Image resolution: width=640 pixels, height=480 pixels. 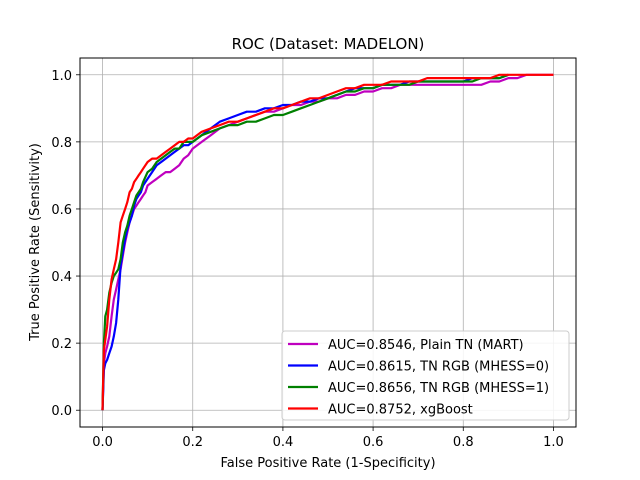 What do you see at coordinates (283, 442) in the screenshot?
I see `x-tick-label: 0.4` at bounding box center [283, 442].